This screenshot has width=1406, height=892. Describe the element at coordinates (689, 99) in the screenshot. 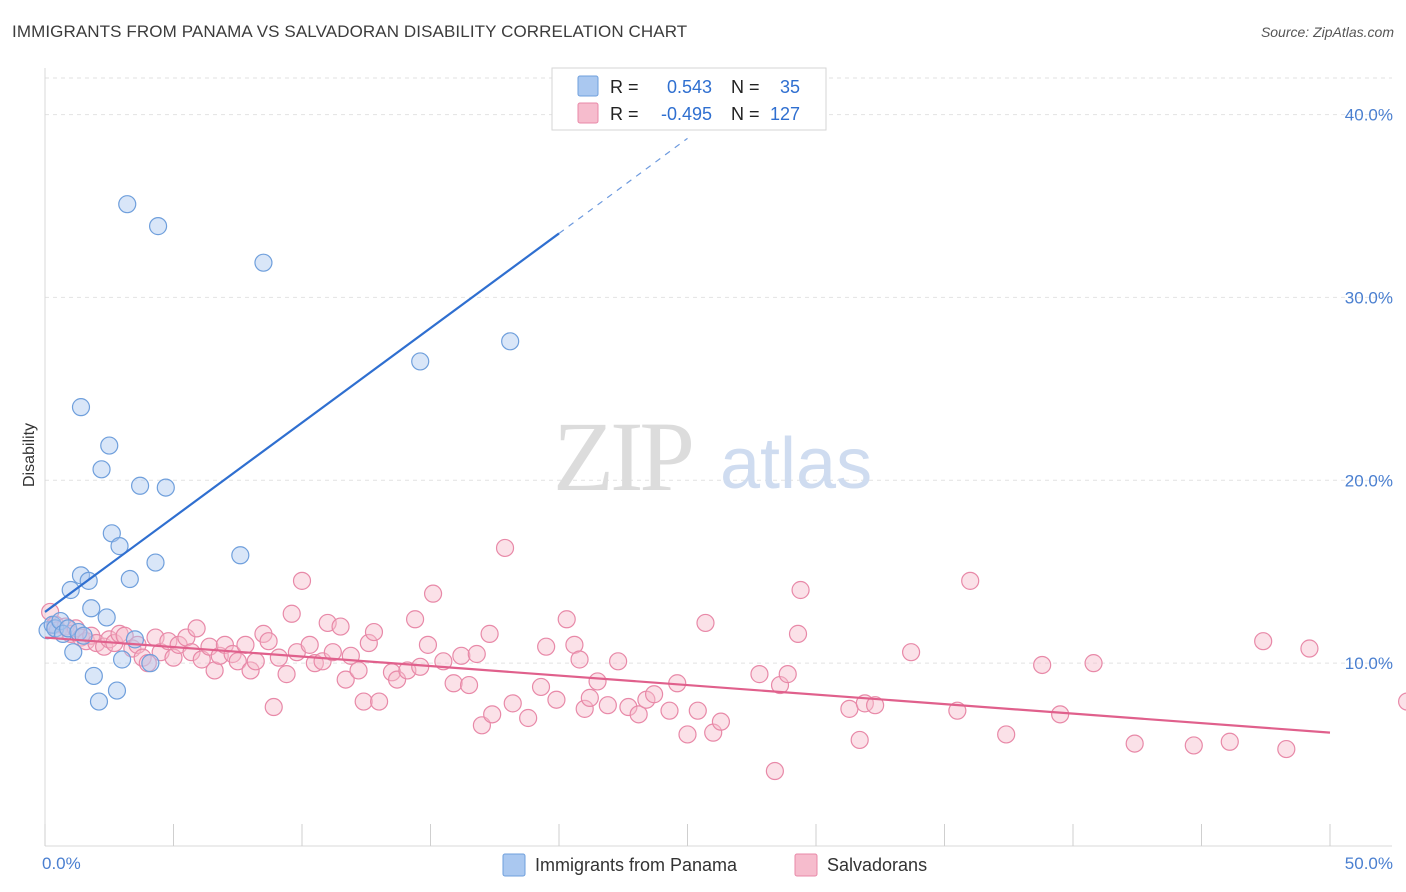

I see `stats-legend: R = 0.543 N = 35 R = -0.495 N = 127` at that location.